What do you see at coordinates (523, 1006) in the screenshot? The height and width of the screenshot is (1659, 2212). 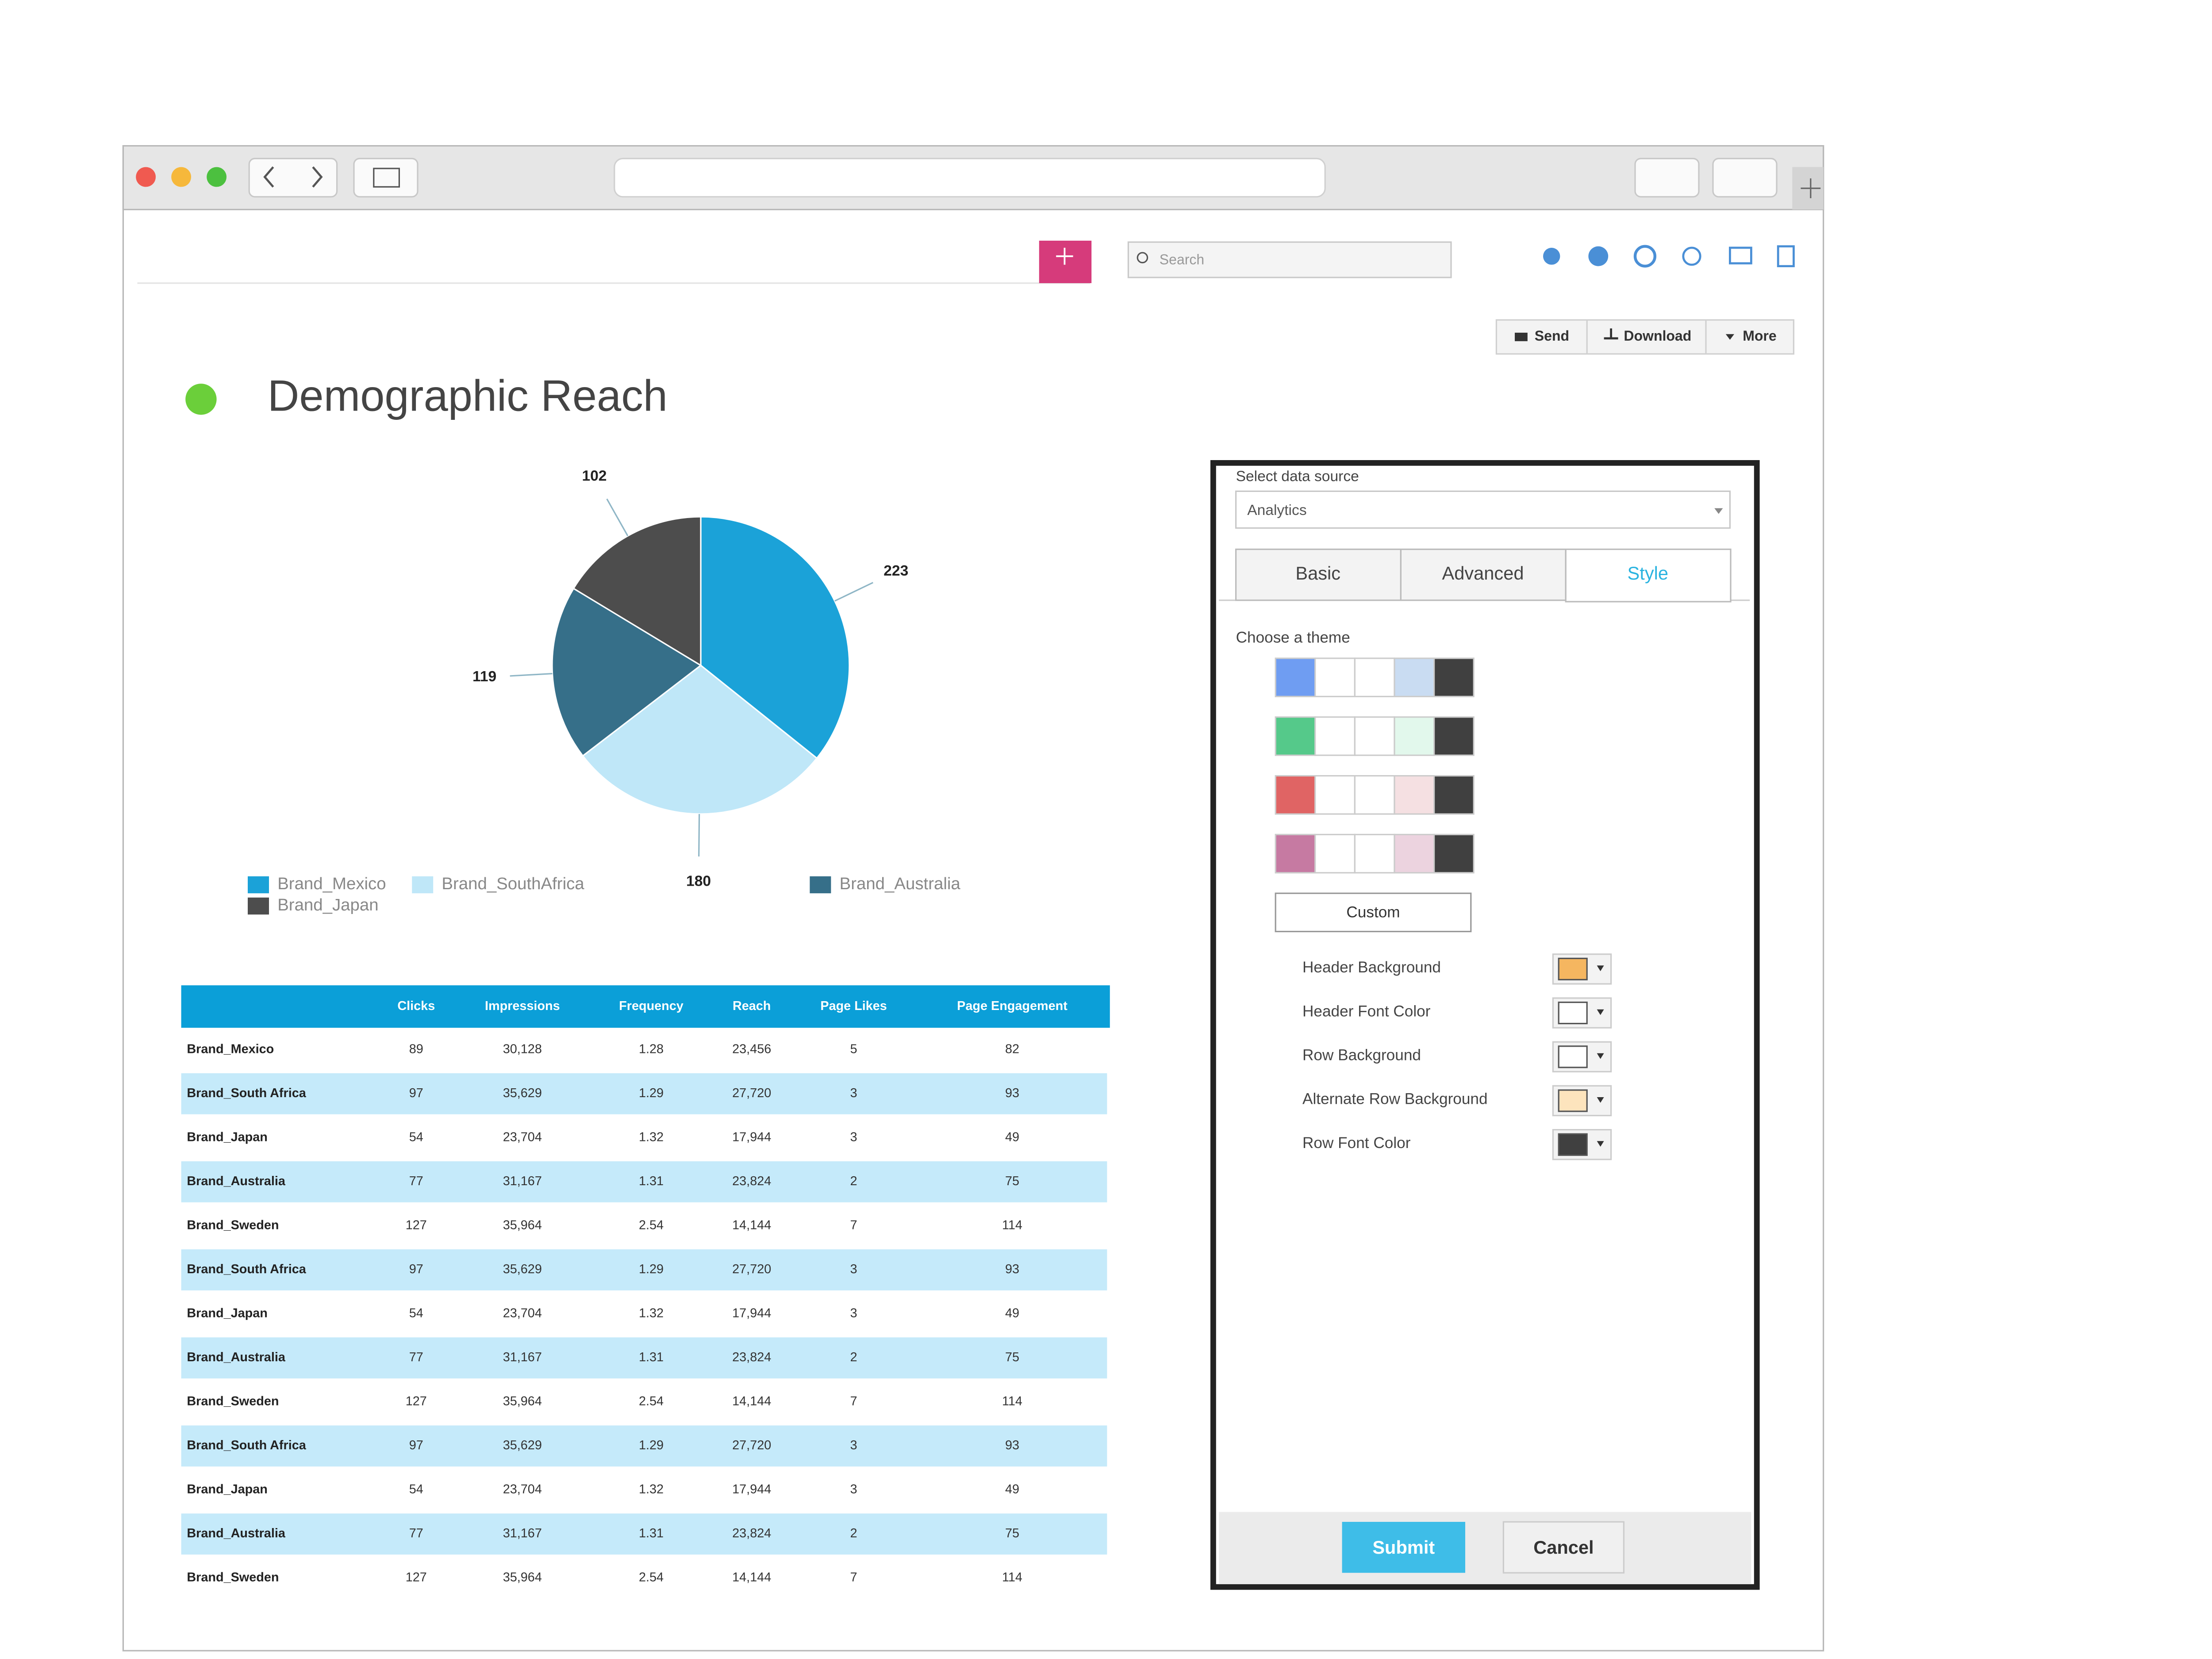 I see `column-header: Impressions` at bounding box center [523, 1006].